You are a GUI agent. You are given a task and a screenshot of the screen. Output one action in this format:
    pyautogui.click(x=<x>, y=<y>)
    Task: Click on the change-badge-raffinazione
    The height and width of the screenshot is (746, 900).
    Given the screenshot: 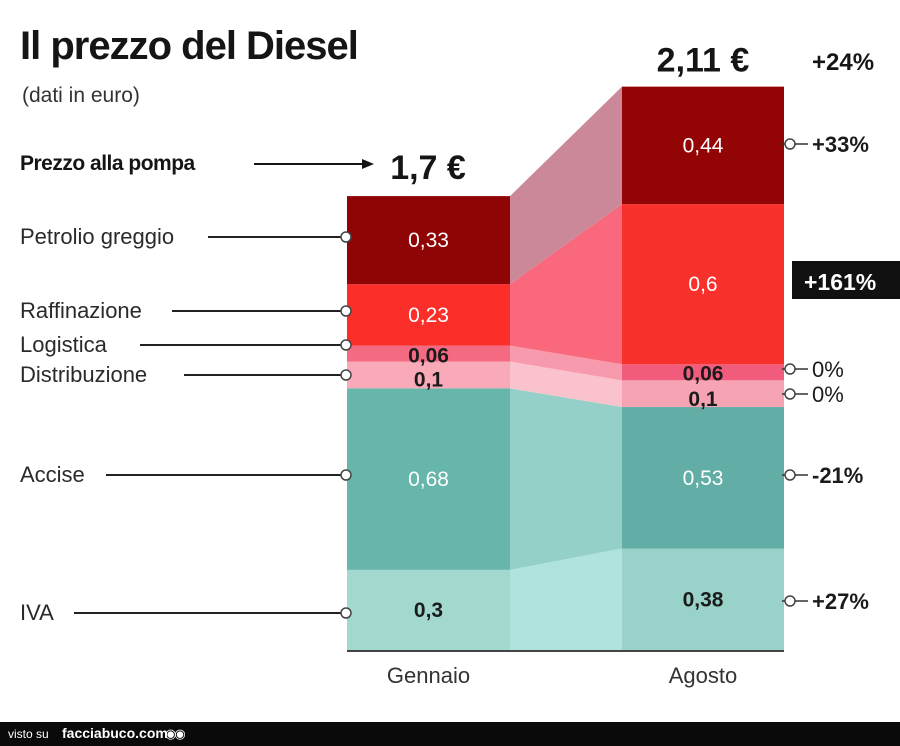 What is the action you would take?
    pyautogui.click(x=846, y=280)
    